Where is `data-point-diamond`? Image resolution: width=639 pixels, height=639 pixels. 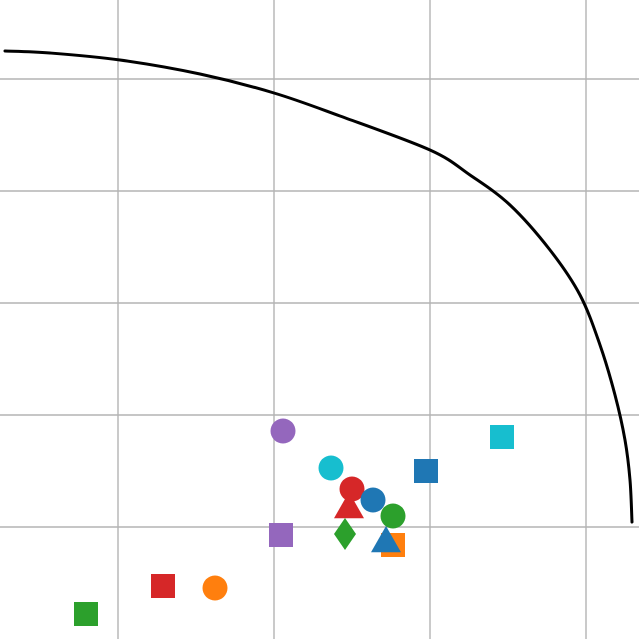 data-point-diamond is located at coordinates (345, 534).